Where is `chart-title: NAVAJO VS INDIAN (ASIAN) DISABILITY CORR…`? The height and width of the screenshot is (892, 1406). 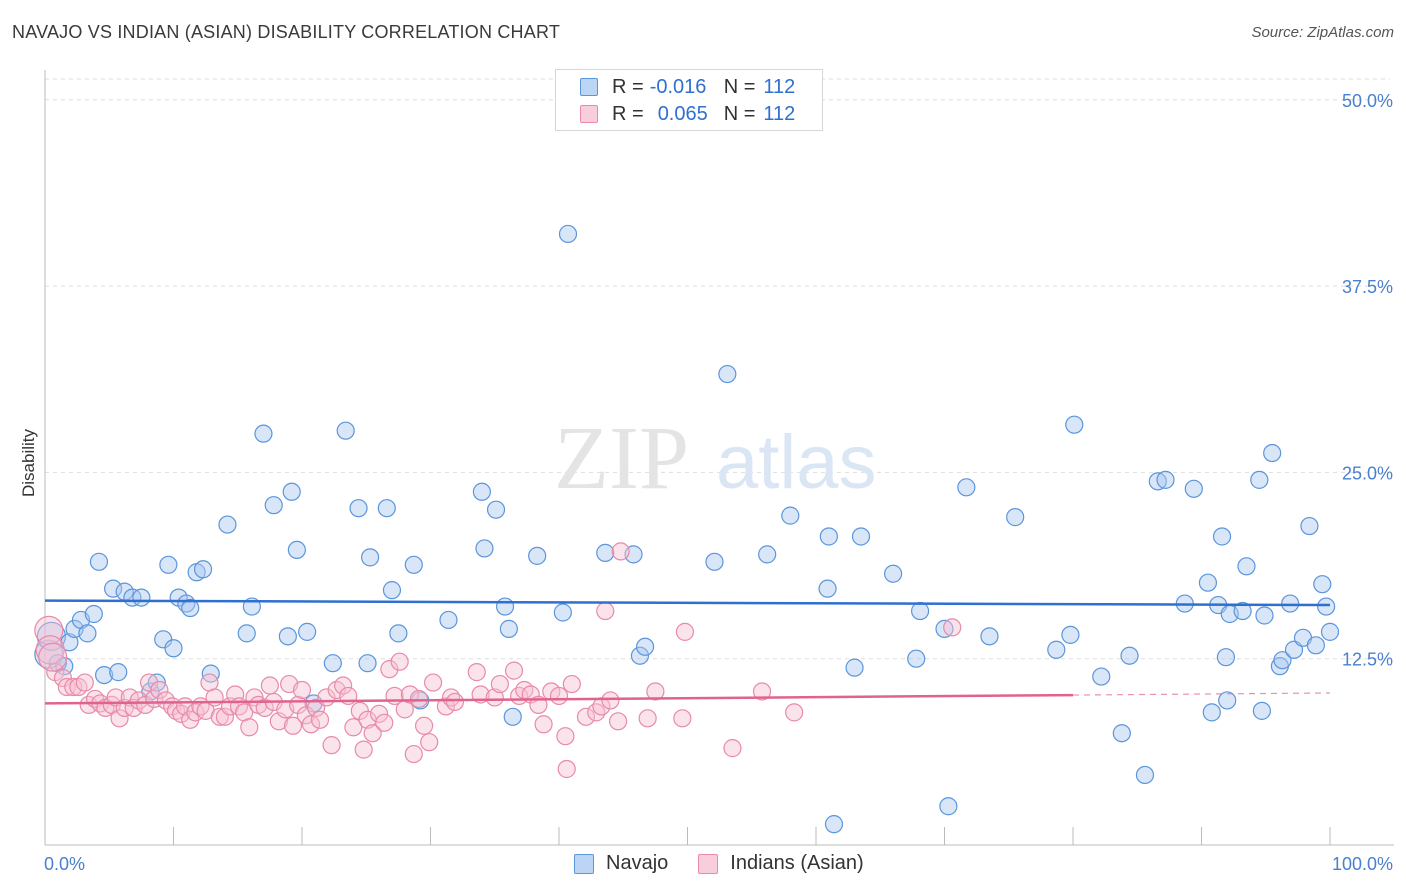
chart-title: NAVAJO VS INDIAN (ASIAN) DISABILITY CORR… is located at coordinates (286, 32).